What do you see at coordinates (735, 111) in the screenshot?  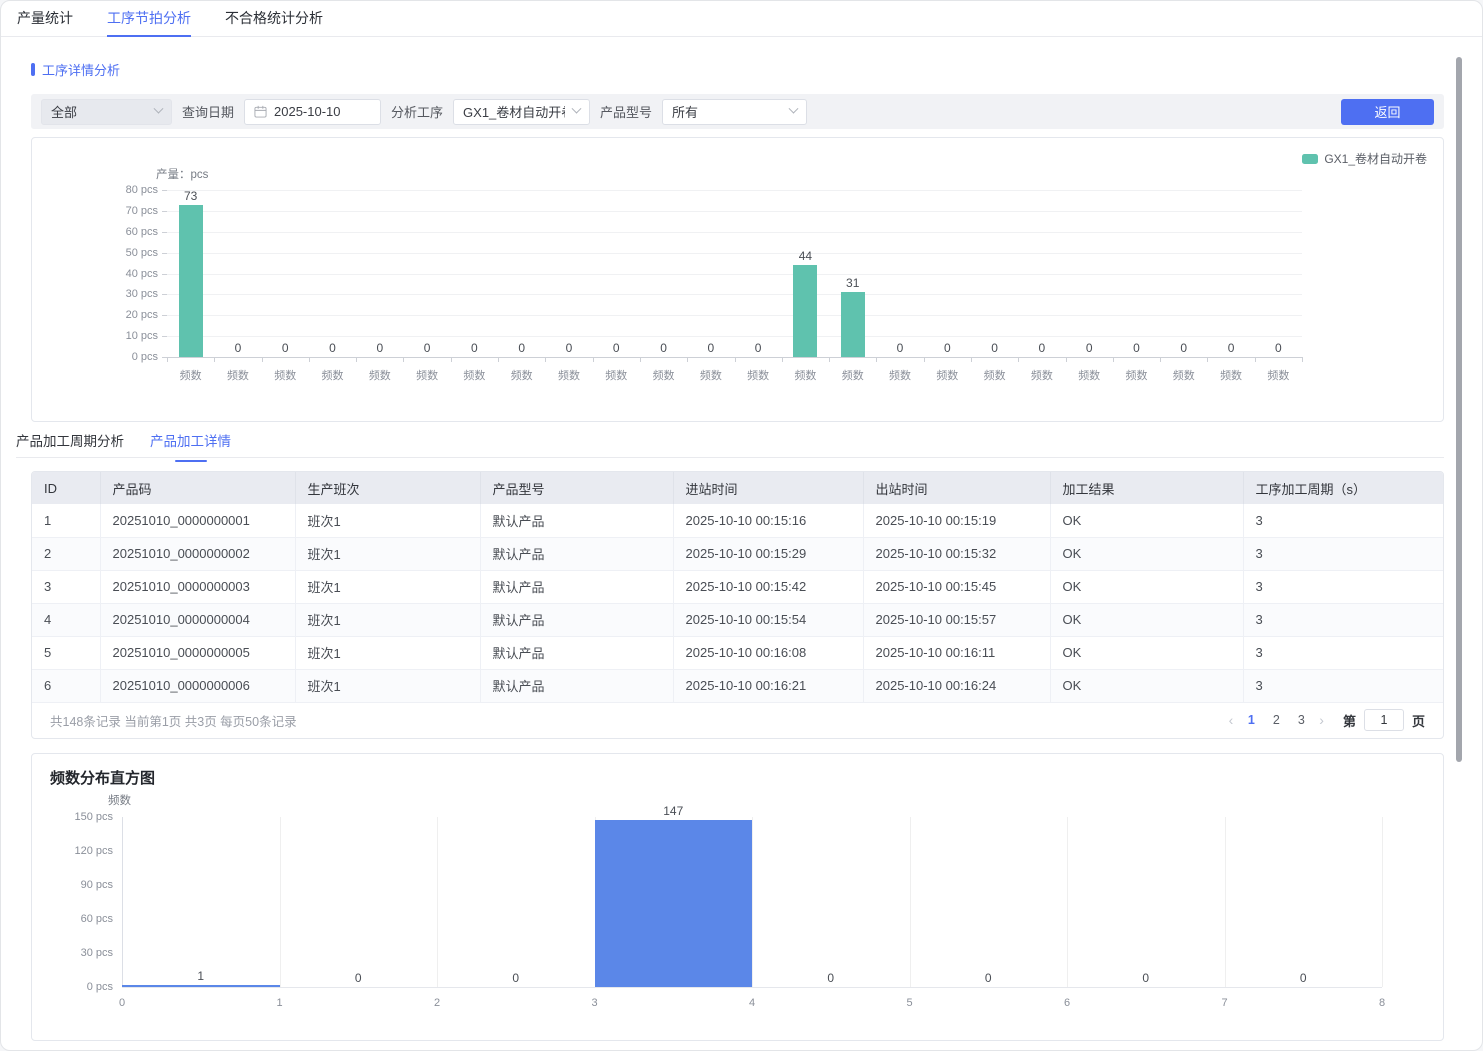 I see `model-select: 所有` at bounding box center [735, 111].